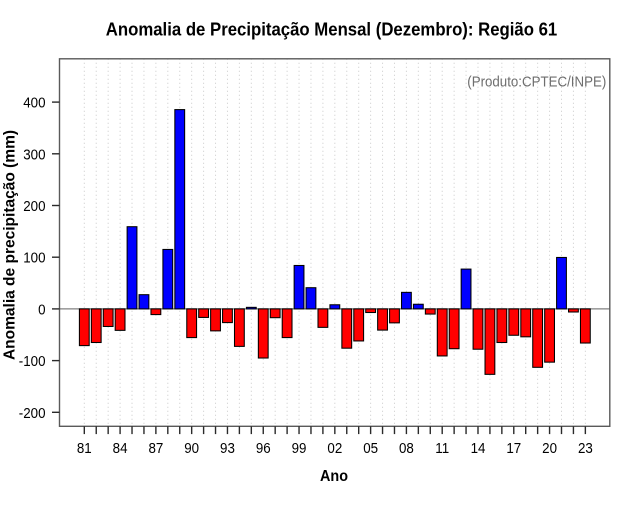 The image size is (640, 505). I want to click on svg-text: 300, so click(34, 155).